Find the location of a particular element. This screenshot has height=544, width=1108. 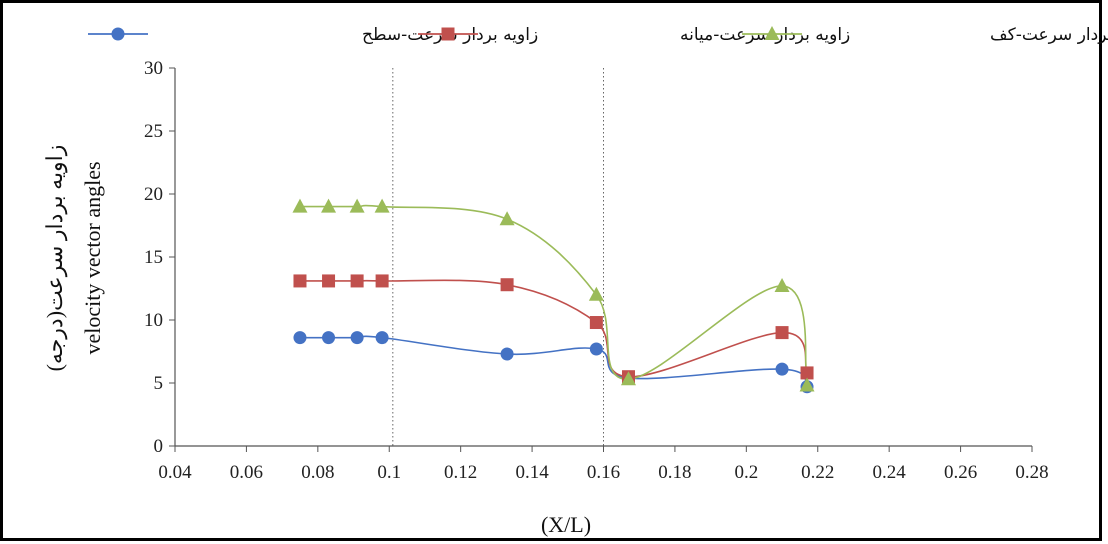

y-tick-label: 30 is located at coordinates (153, 68).